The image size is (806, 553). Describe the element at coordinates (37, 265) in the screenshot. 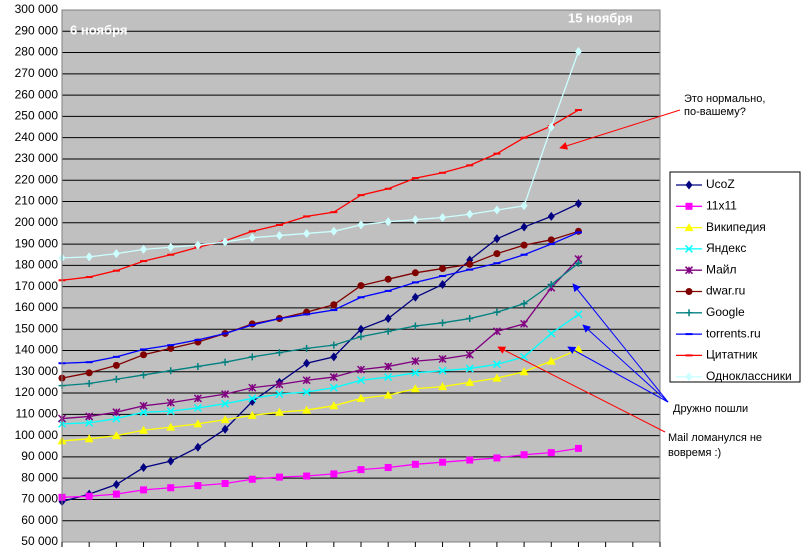

I see `y-tick-label: 180 000` at that location.